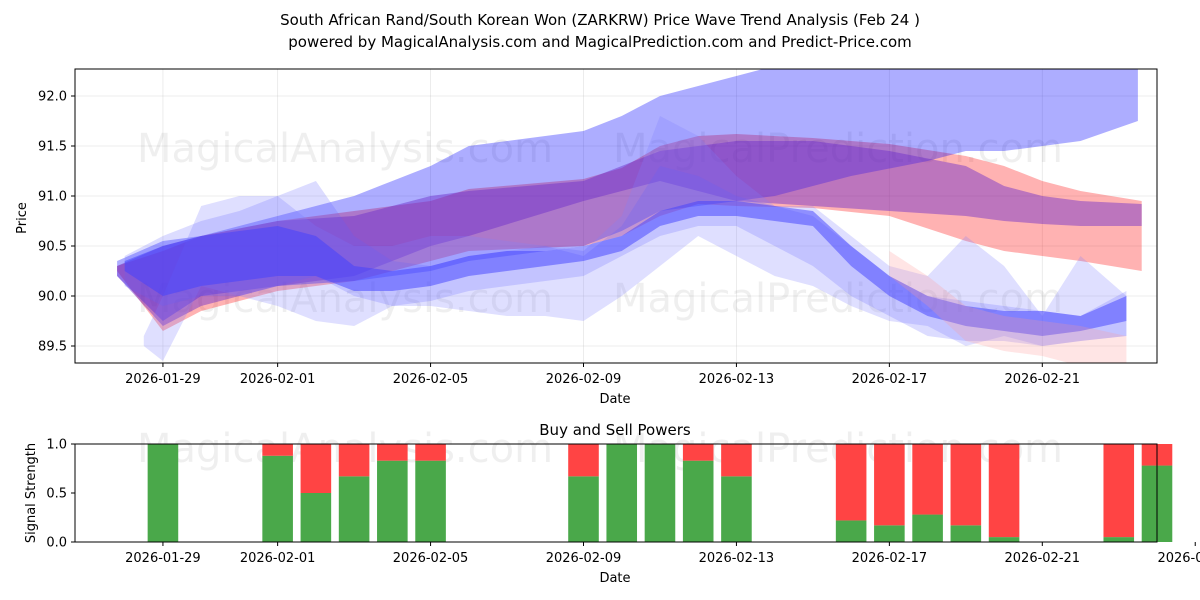  Describe the element at coordinates (56, 222) in the screenshot. I see `price-y-ticks: 89.5 90.0 90.5 91.0 91.5 92.0` at that location.